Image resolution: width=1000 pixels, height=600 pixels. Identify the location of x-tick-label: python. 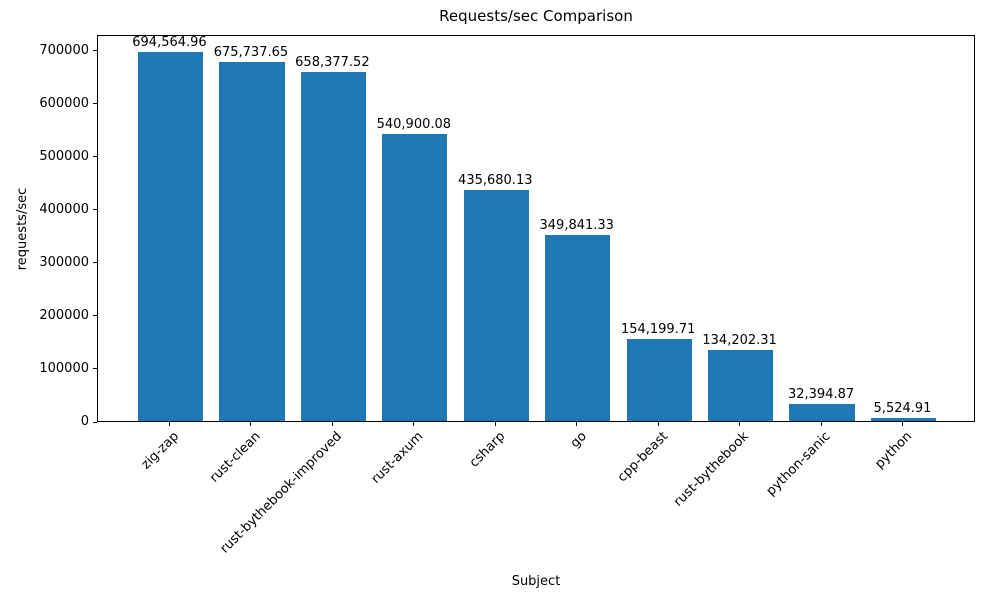
(894, 450).